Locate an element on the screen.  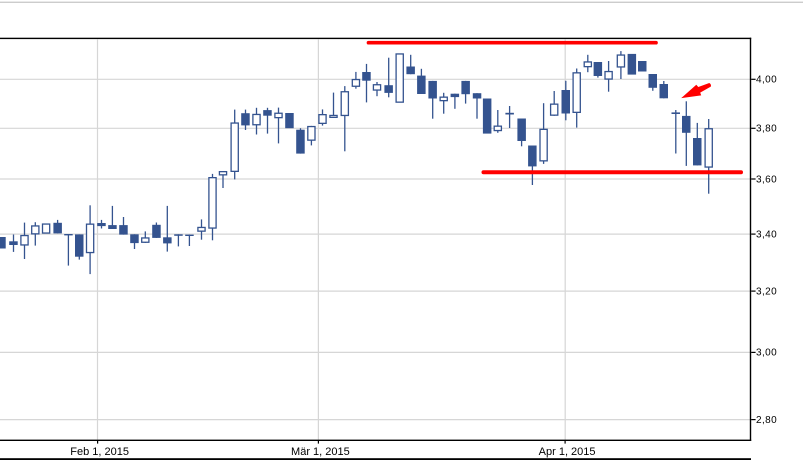
svg-text: Apr 1, 2015 is located at coordinates (567, 452).